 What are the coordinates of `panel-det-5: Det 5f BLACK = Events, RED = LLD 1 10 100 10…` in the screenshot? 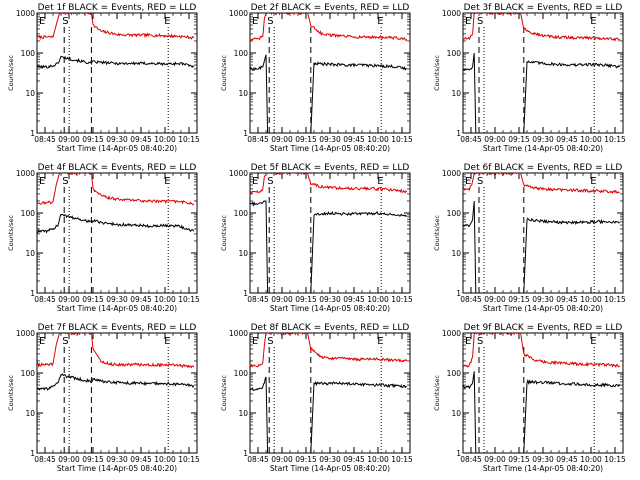 It's located at (316, 238).